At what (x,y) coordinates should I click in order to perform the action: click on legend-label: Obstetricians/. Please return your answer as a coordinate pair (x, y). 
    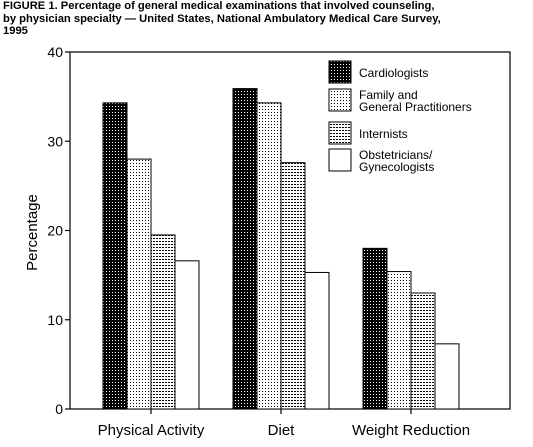
    Looking at the image, I should click on (396, 155).